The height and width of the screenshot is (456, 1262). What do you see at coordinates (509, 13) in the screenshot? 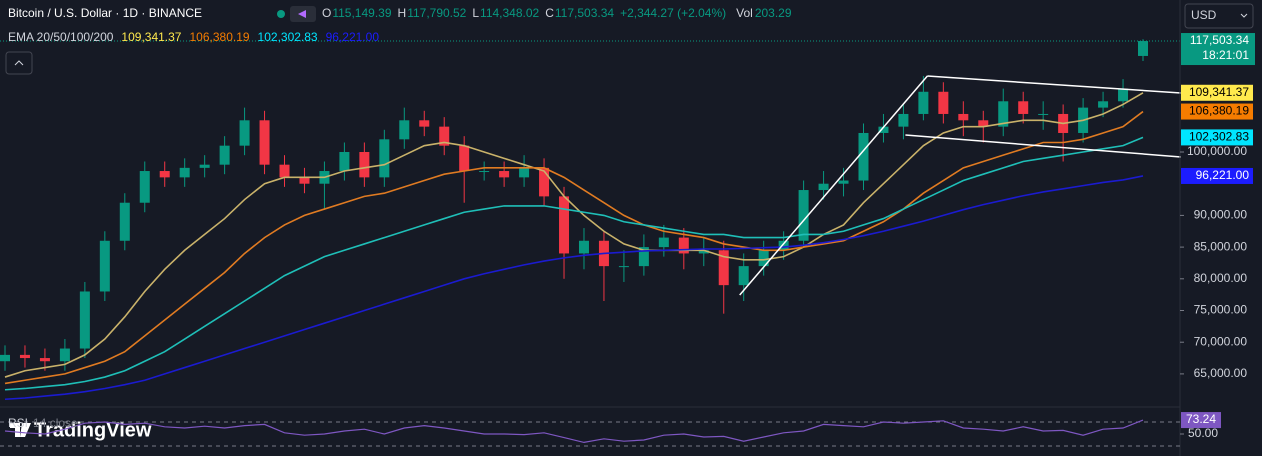
I see `ohlc-value: 114,348.02` at bounding box center [509, 13].